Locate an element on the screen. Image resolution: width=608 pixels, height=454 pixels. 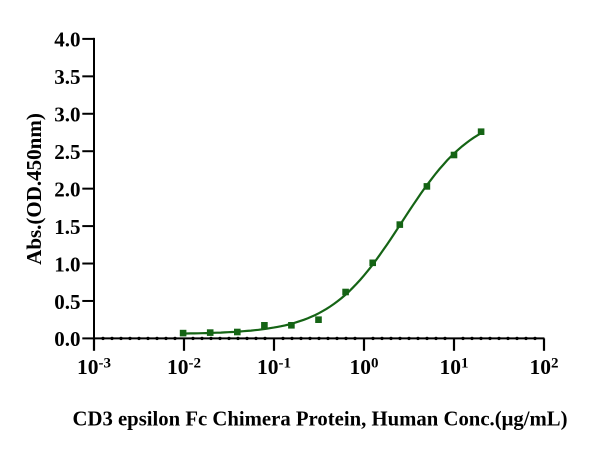
svg-text: 0.0 is located at coordinates (67, 339).